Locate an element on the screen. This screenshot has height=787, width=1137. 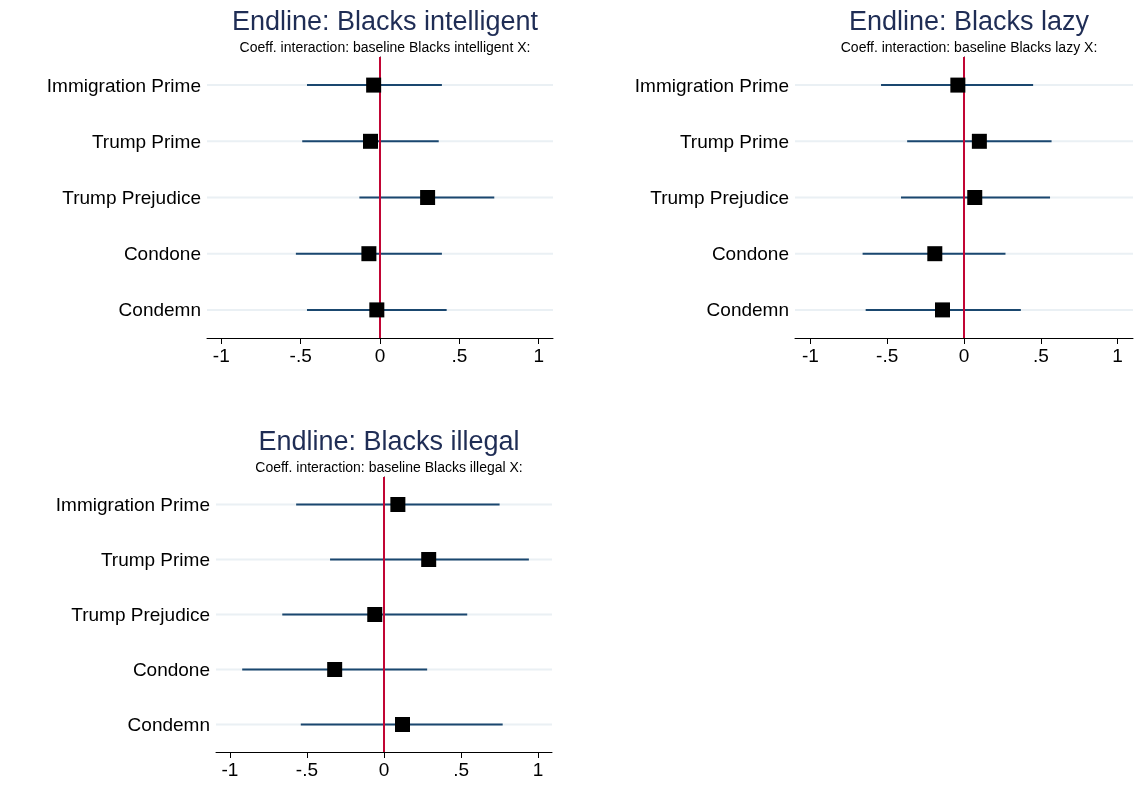
chart-title: Endline: Blacks lazy is located at coordinates (969, 20).